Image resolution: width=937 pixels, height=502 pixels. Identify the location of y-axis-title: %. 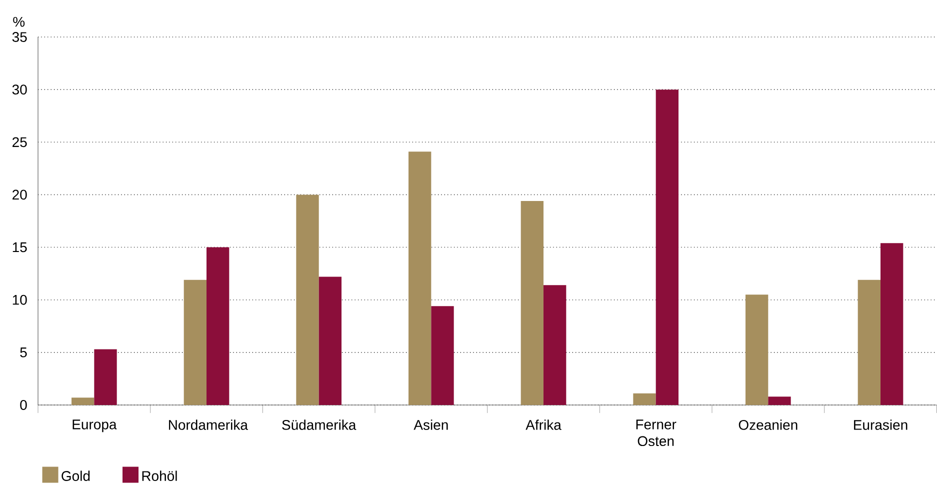
(19, 21).